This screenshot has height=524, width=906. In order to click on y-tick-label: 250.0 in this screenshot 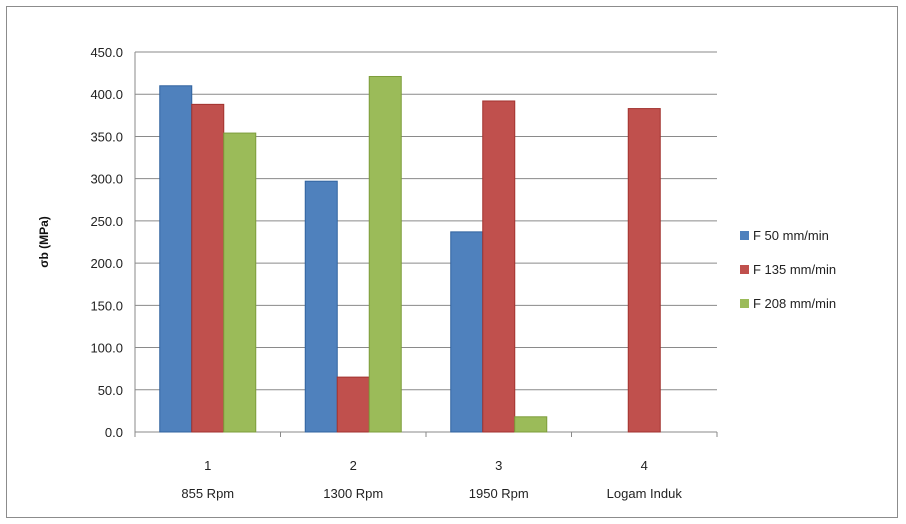, I will do `click(106, 221)`.